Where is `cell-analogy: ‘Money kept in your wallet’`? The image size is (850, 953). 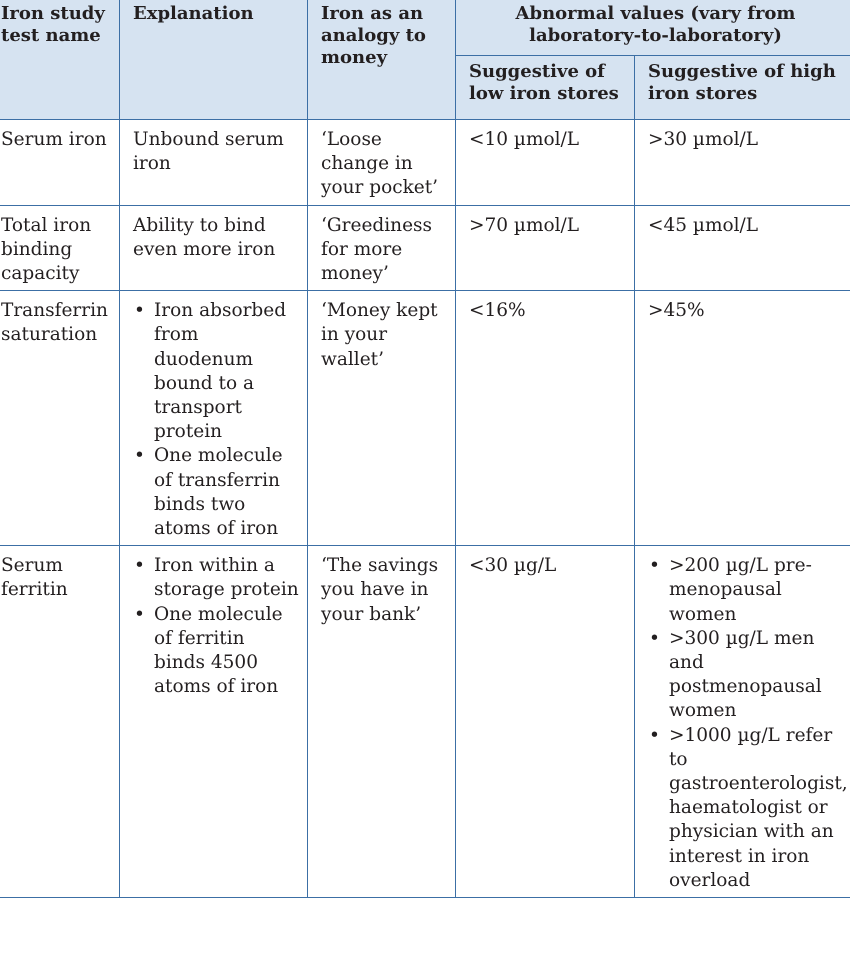
cell-analogy: ‘Money kept in your wallet’ is located at coordinates (381, 418).